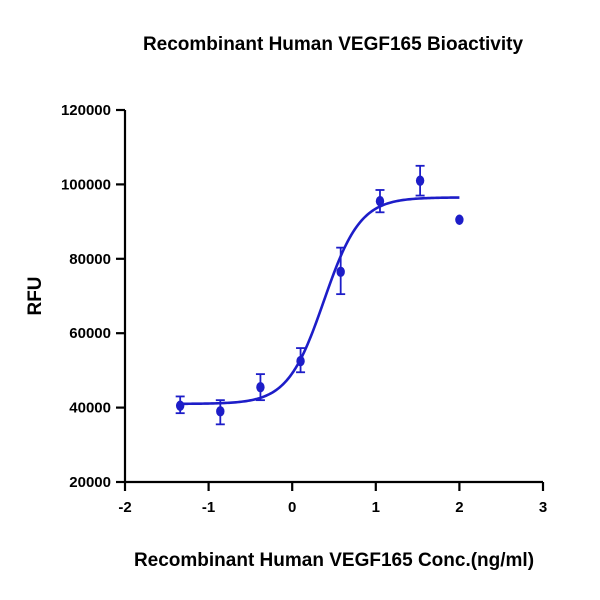 This screenshot has width=600, height=600. Describe the element at coordinates (93, 296) in the screenshot. I see `y-axis-ticks: 20000 40000 60000 80000 100000 120000` at that location.